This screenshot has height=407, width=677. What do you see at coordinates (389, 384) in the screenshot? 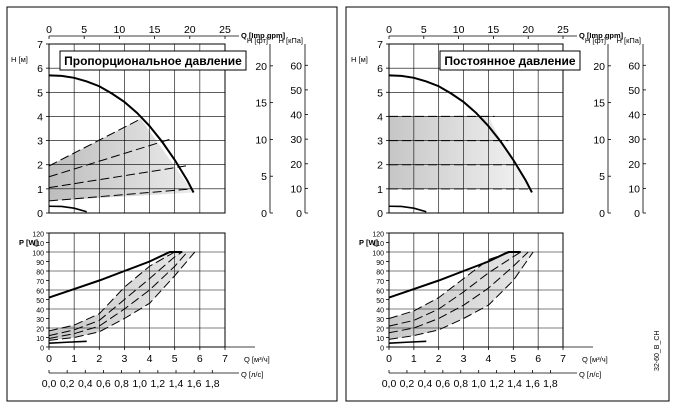
I see `ls-tick-label: 0,0` at bounding box center [389, 384].